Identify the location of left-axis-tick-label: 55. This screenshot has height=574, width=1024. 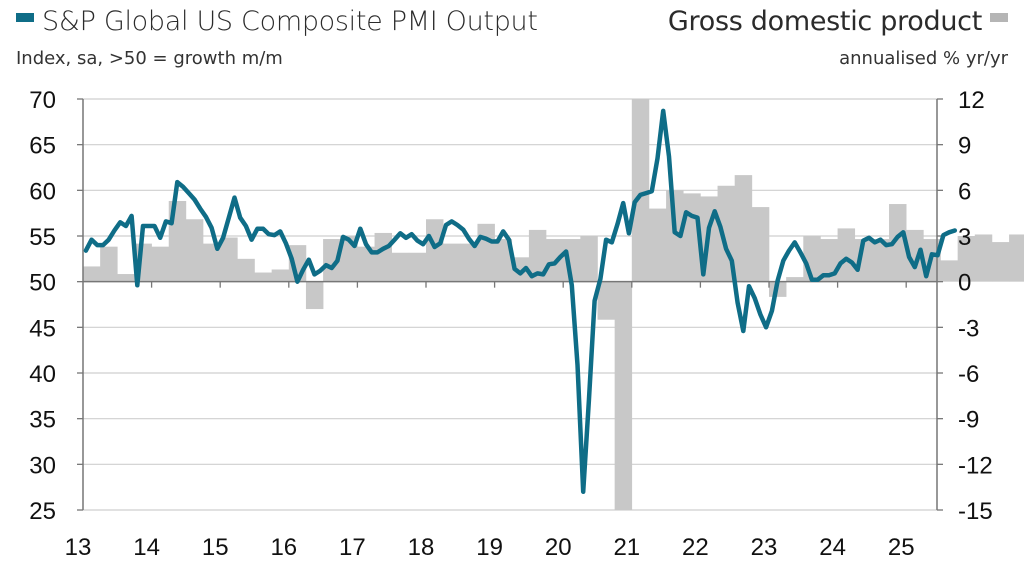
(42, 237).